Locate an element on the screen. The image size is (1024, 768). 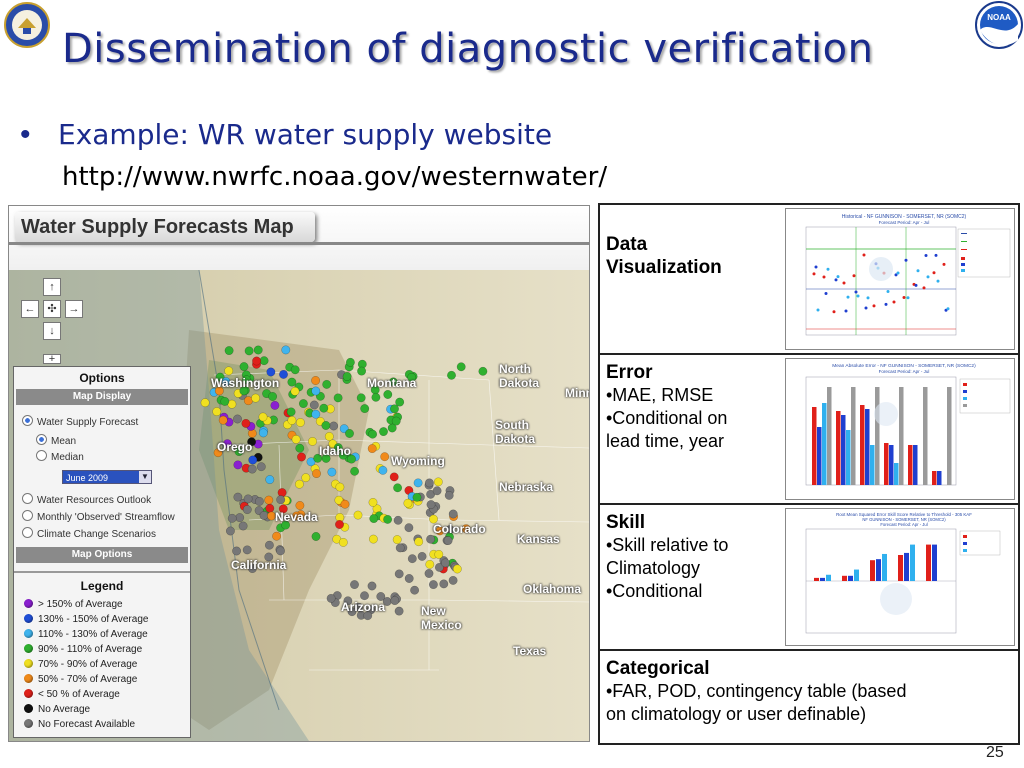
map-options-bar: Map Options is located at coordinates (102, 555).